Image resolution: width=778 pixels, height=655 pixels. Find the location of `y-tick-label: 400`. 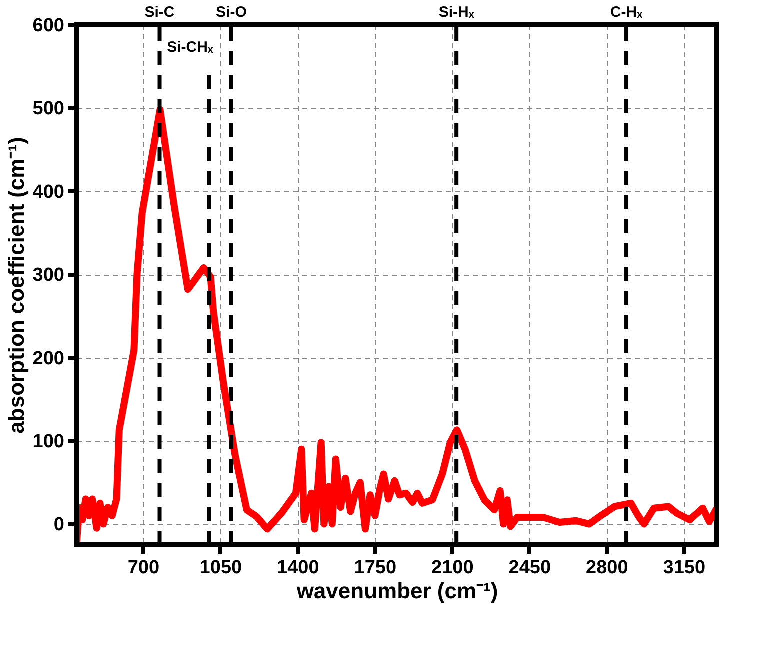

y-tick-label: 400 is located at coordinates (48, 192).